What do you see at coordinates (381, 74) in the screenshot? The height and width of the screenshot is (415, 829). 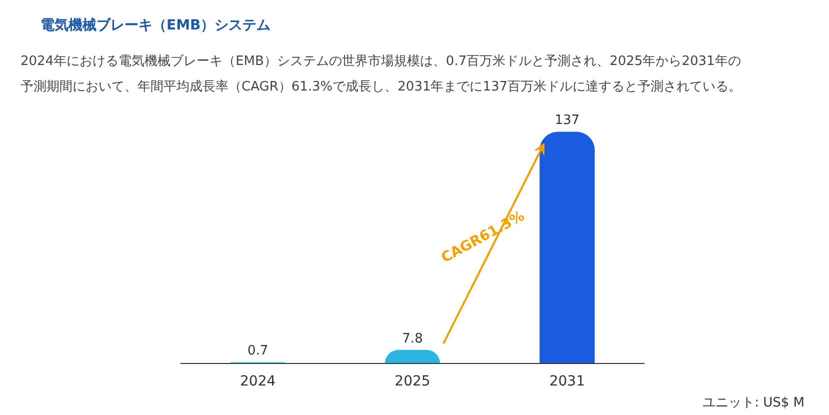 I see `chart-subtitle: 2024年における電気機械ブレーキ（EMB）システムの世界市場規模は、0.7百万米ドルと予測され、2025年から2031年の予測期間において、年間平均成長率（CAGR）61.3%で成長し、2031年までに137百万米ドルに達すると予測されている。` at bounding box center [381, 74].